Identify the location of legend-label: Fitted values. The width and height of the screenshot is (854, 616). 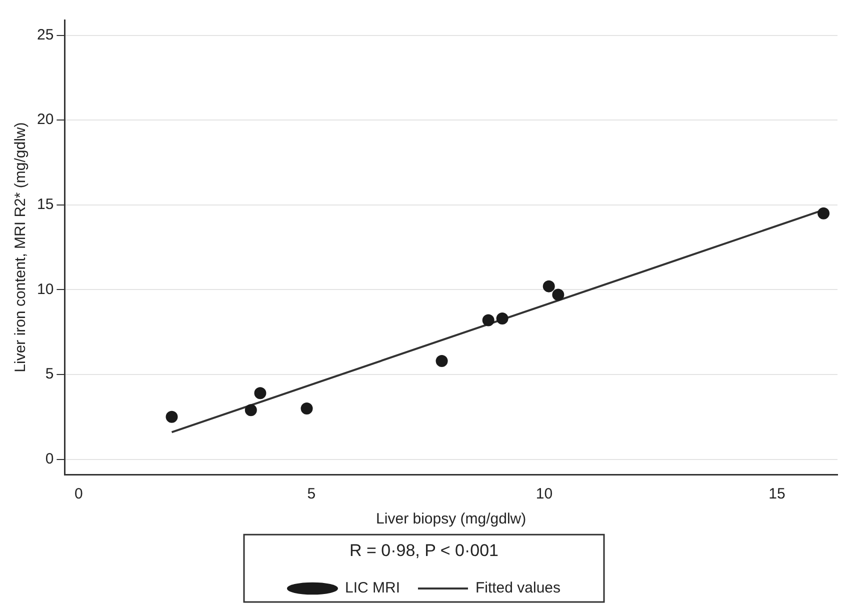
(518, 588).